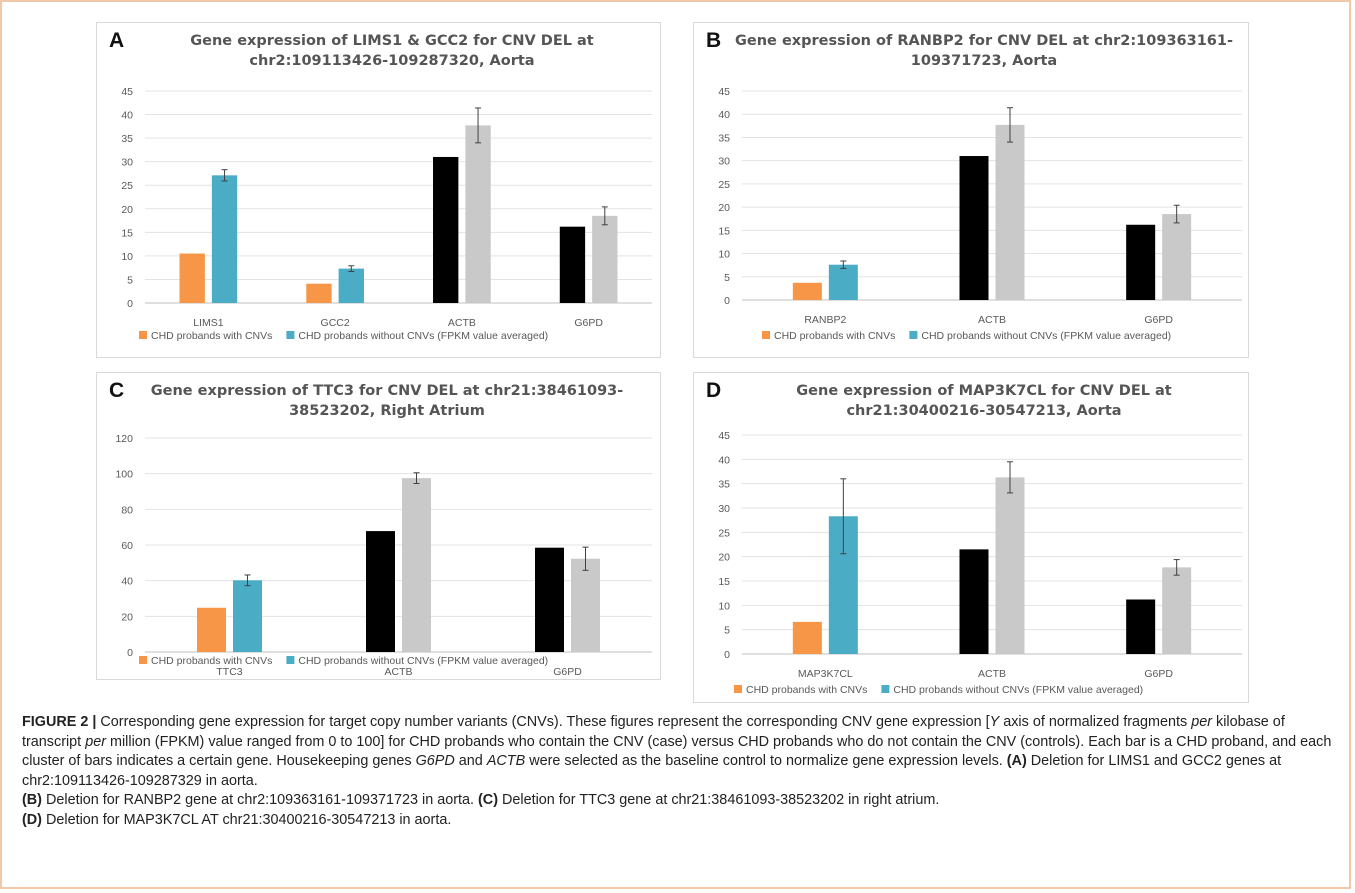  I want to click on x-tick-label: GCC2, so click(335, 323).